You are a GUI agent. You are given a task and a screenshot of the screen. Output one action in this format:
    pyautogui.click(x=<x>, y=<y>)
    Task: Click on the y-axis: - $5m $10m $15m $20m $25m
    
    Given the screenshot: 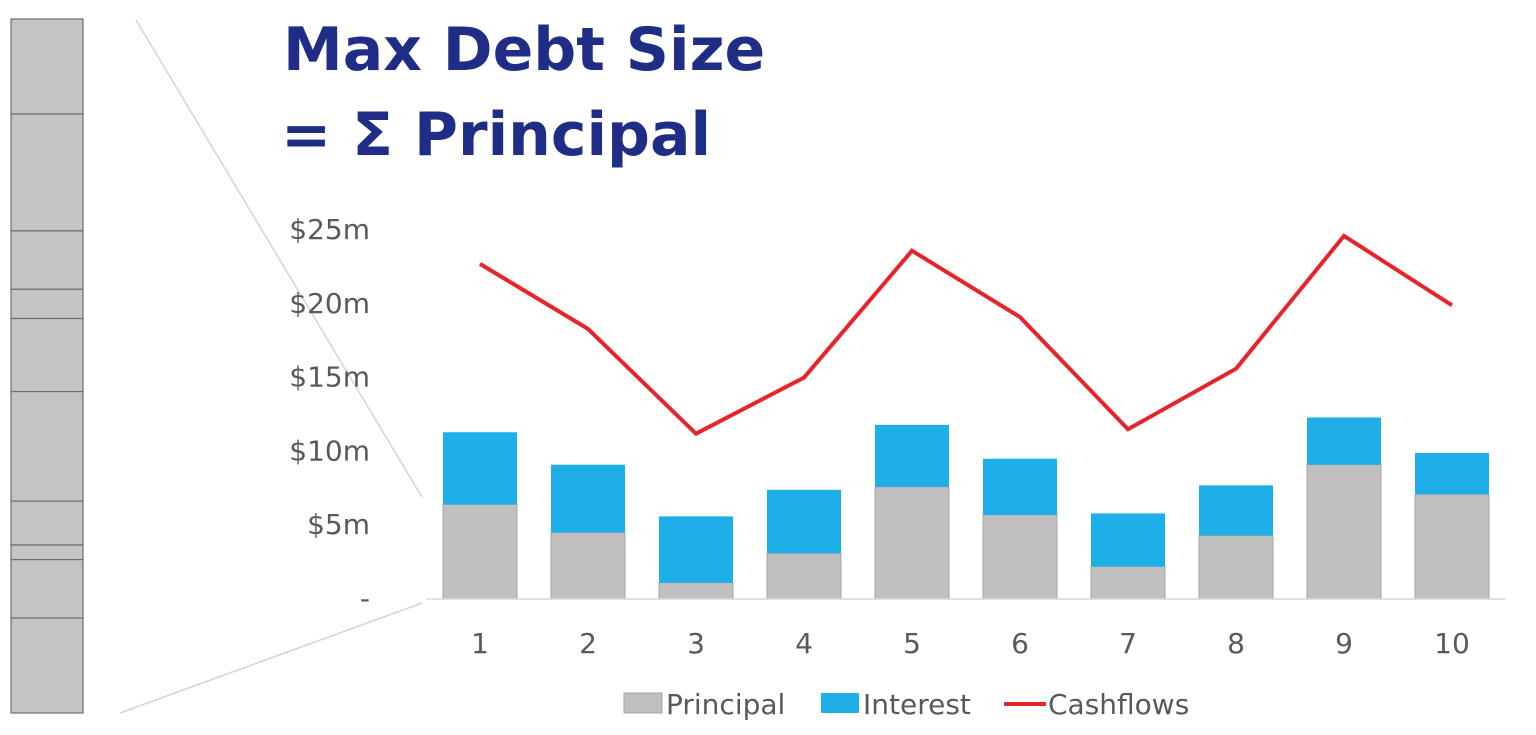 What is the action you would take?
    pyautogui.click(x=329, y=414)
    